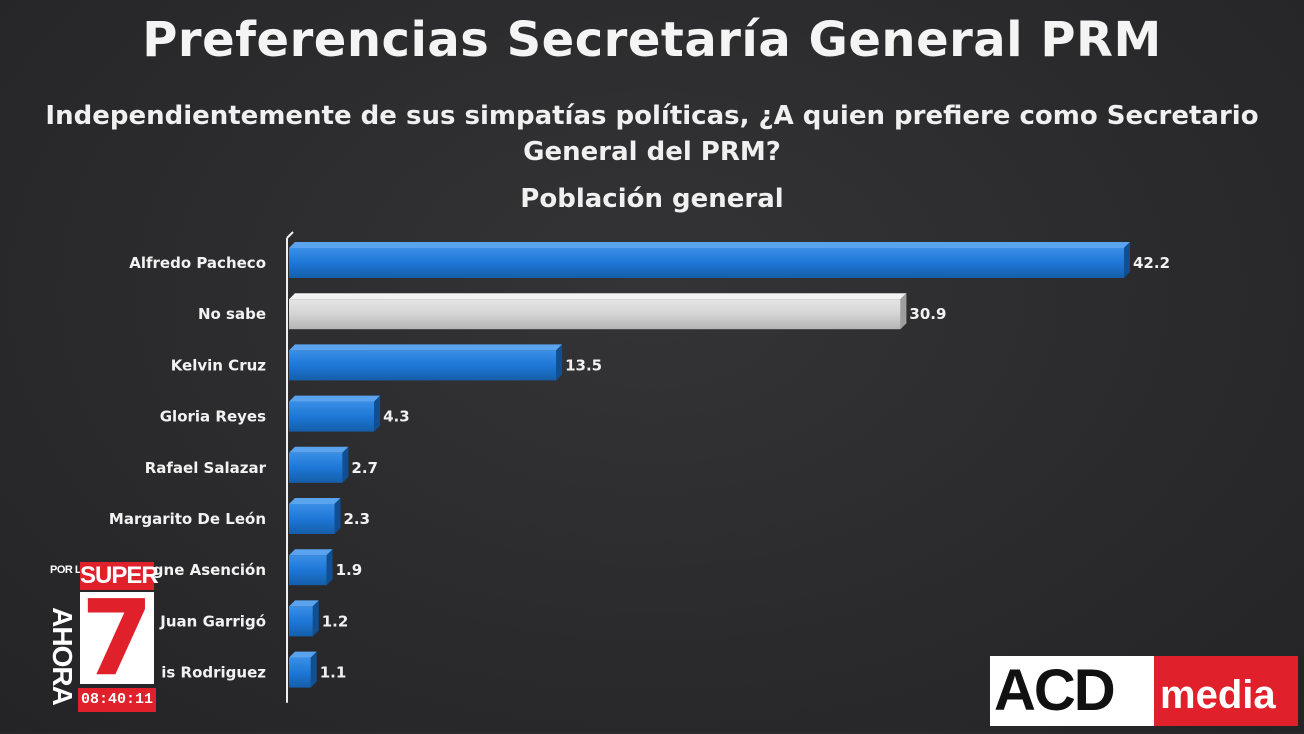  I want to click on category-label: Kelvin Cruz, so click(219, 365).